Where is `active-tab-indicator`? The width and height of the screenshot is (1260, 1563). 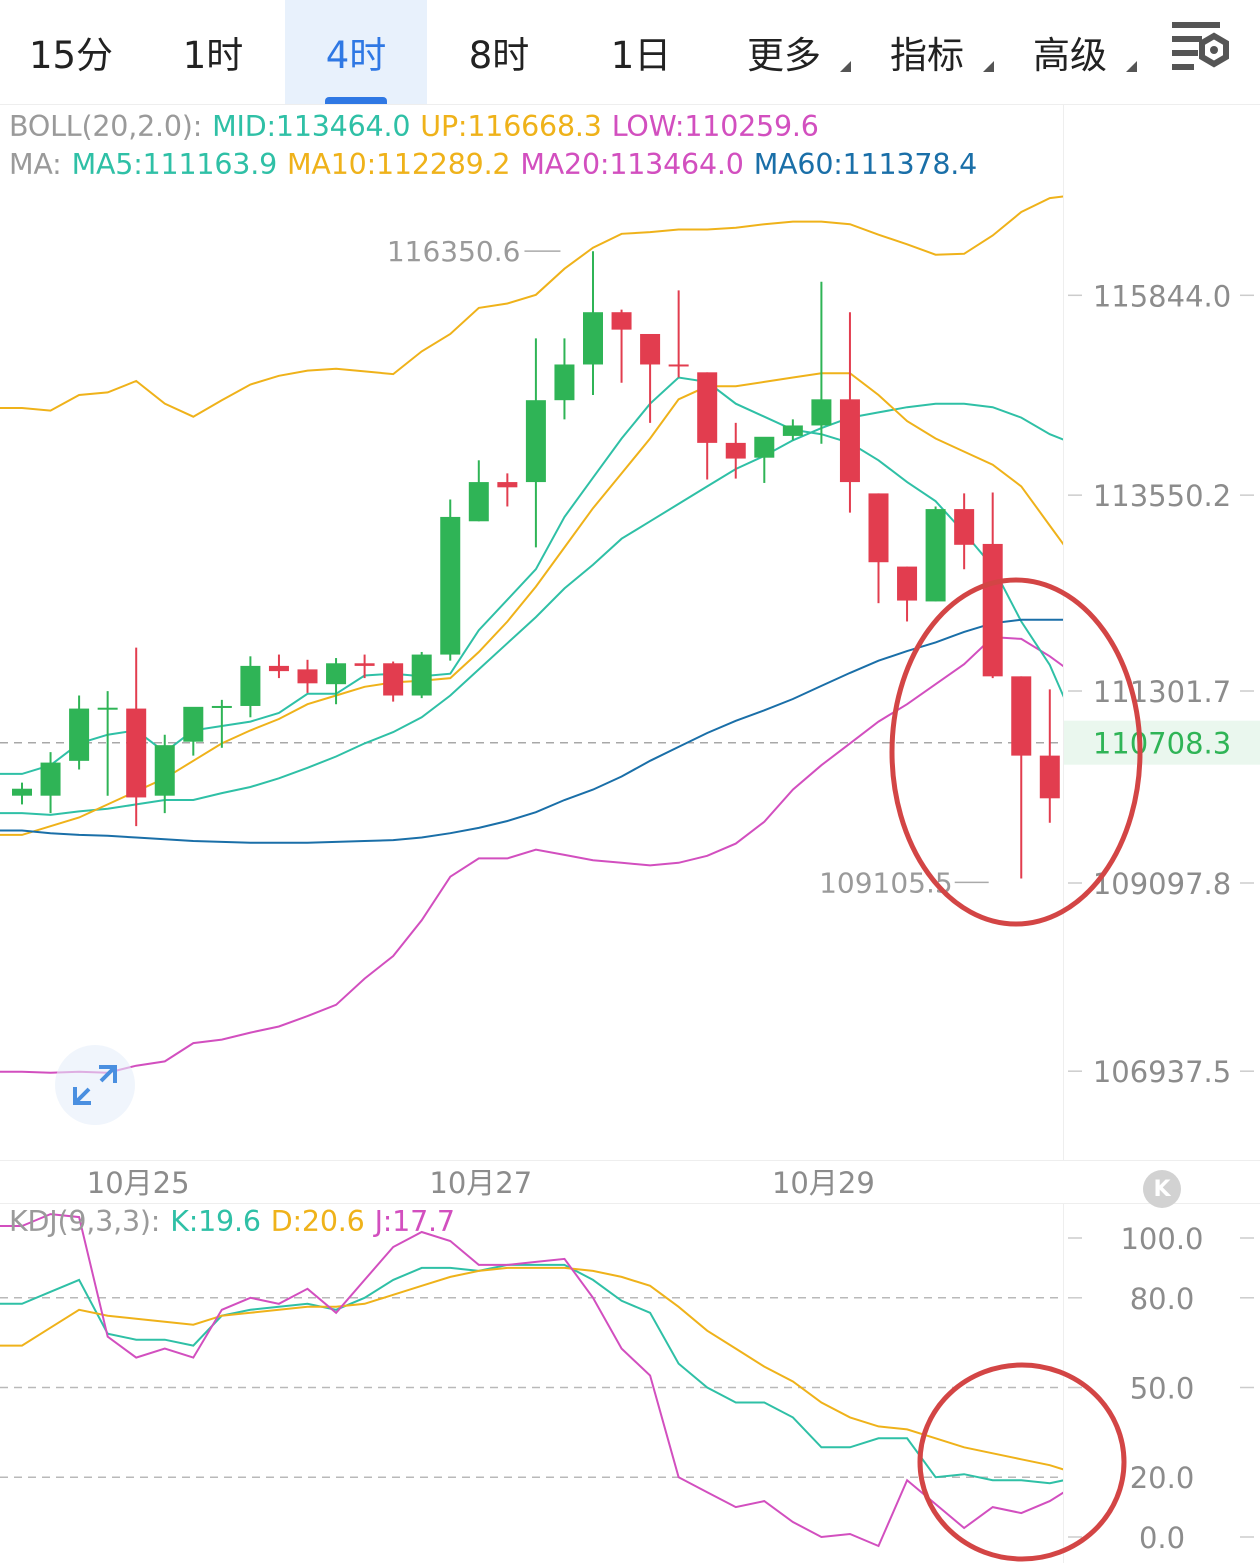
active-tab-indicator is located at coordinates (356, 100).